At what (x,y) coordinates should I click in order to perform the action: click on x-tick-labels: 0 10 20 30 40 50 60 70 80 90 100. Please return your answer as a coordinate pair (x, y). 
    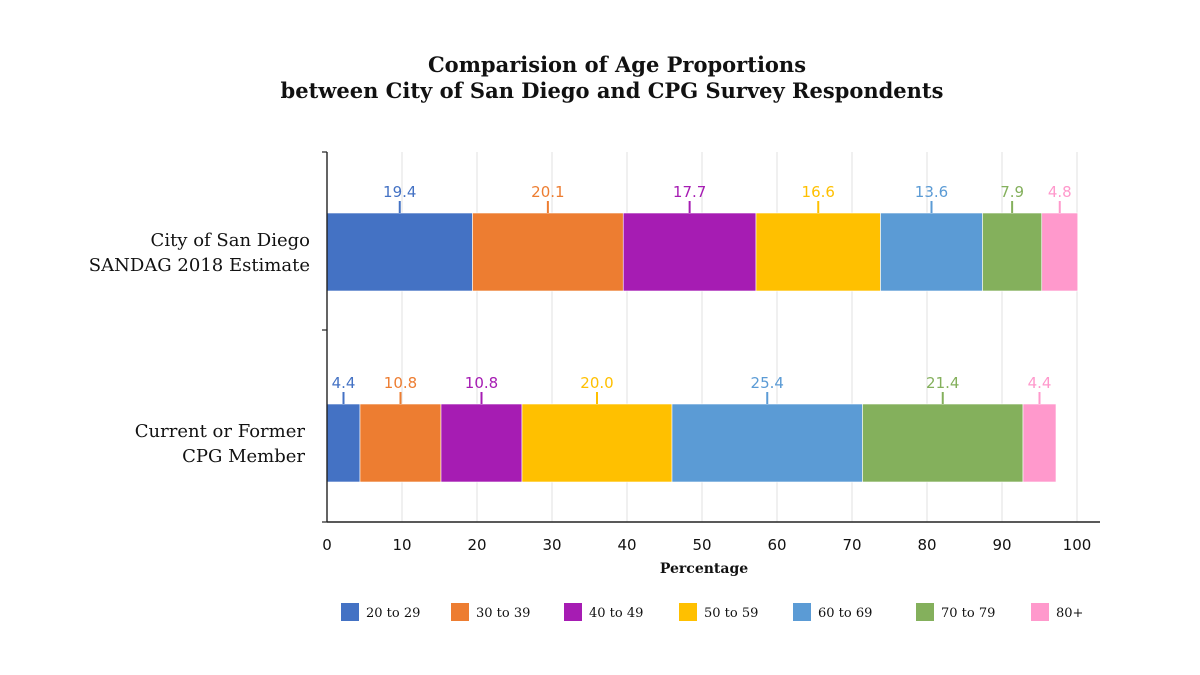
    Looking at the image, I should click on (706, 545).